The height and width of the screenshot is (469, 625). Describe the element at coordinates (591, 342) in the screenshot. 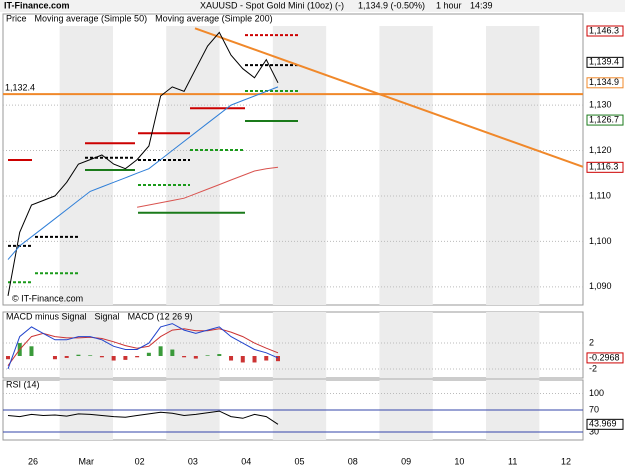

I see `y-tick-label: 2` at that location.